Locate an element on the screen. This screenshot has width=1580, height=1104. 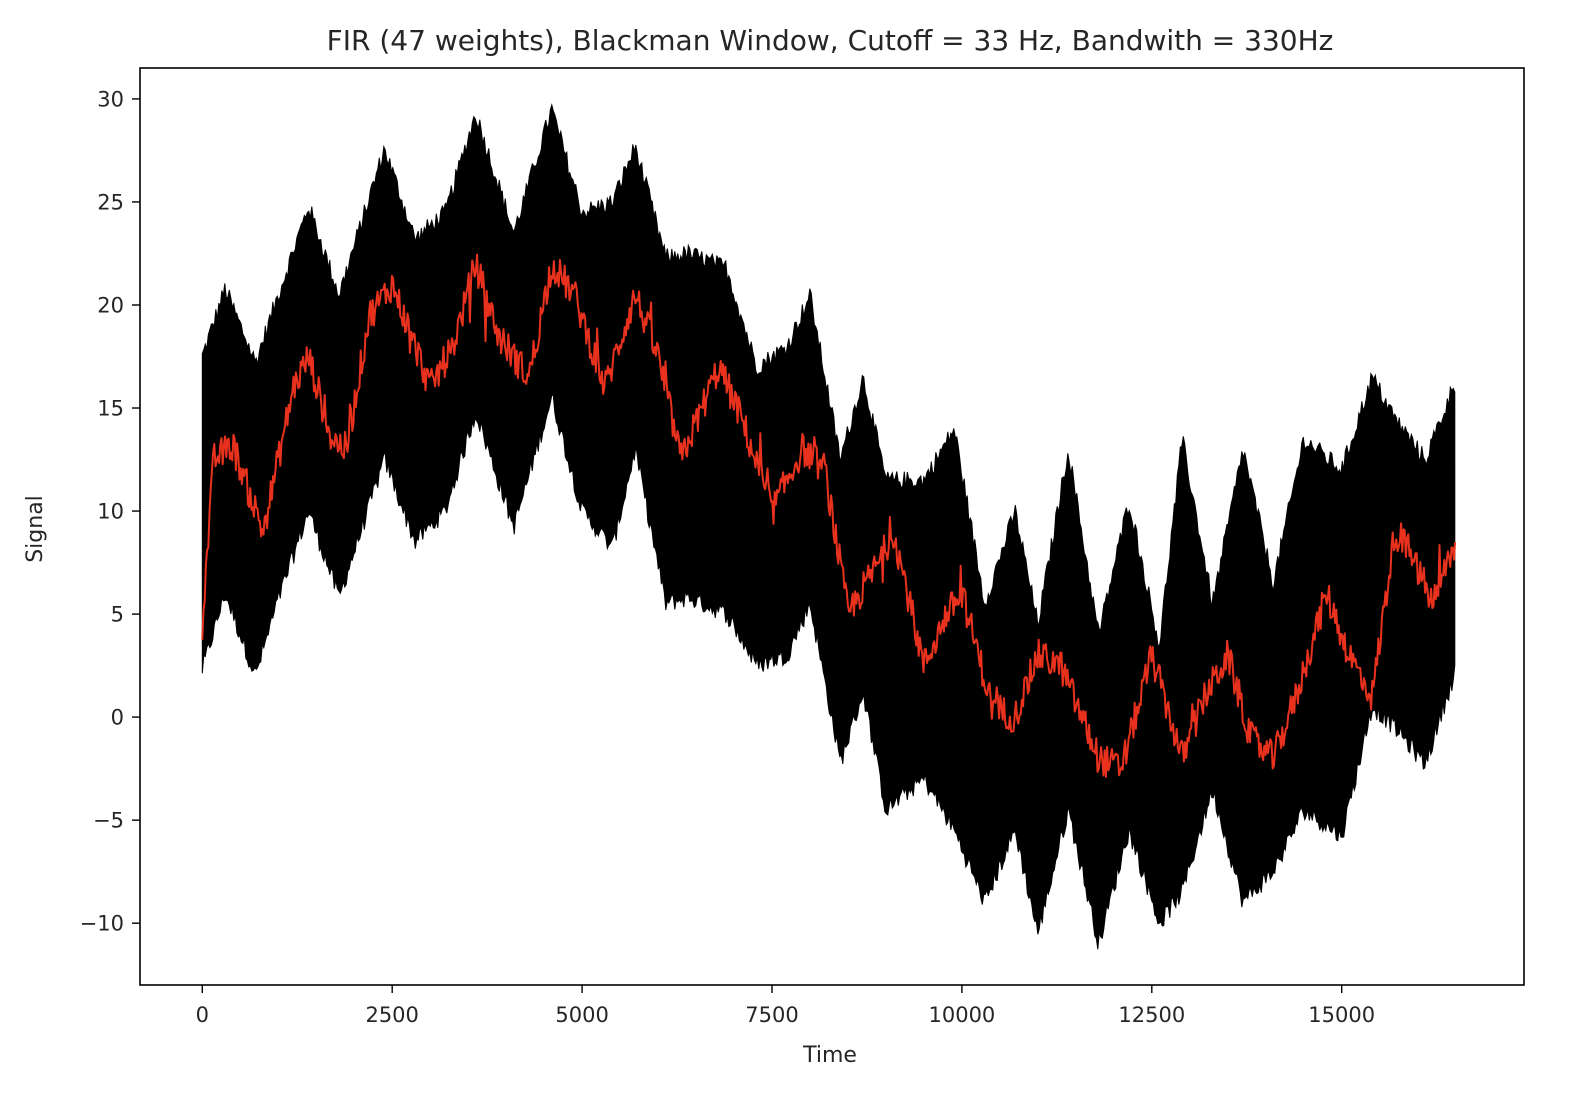
y-tick-label: 0 is located at coordinates (117, 718).